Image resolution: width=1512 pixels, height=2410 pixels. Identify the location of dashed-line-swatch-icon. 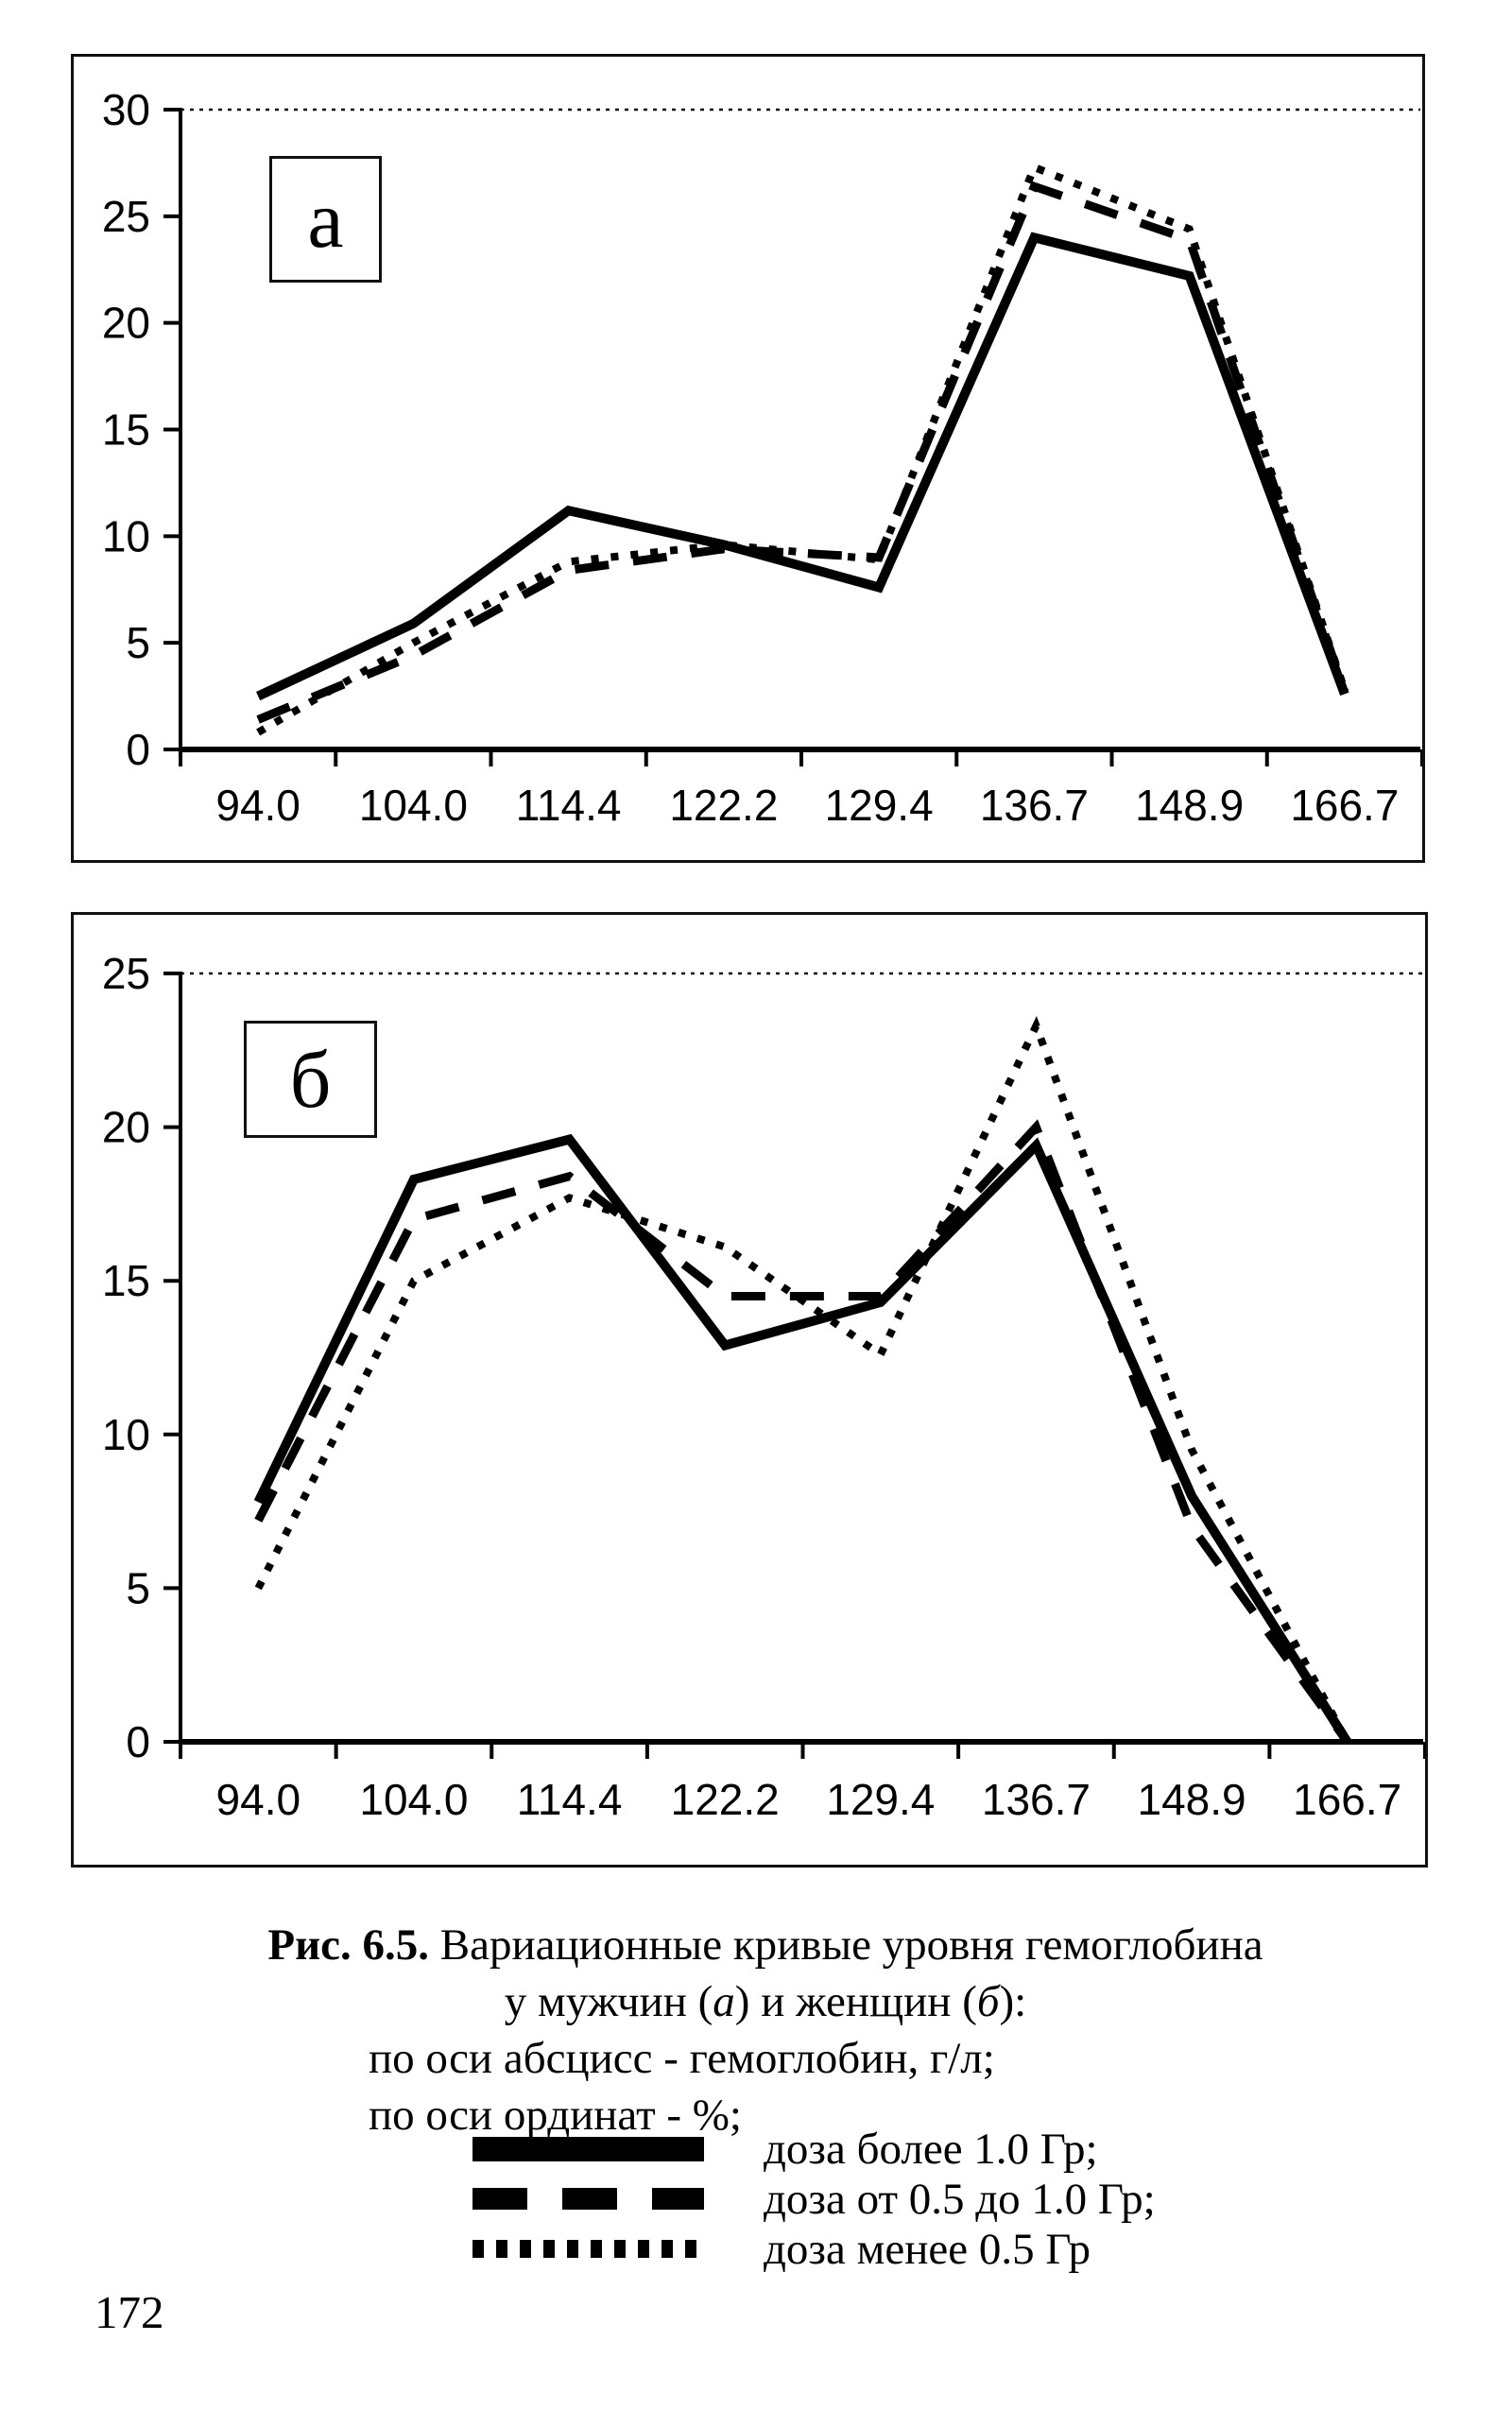
(588, 2199).